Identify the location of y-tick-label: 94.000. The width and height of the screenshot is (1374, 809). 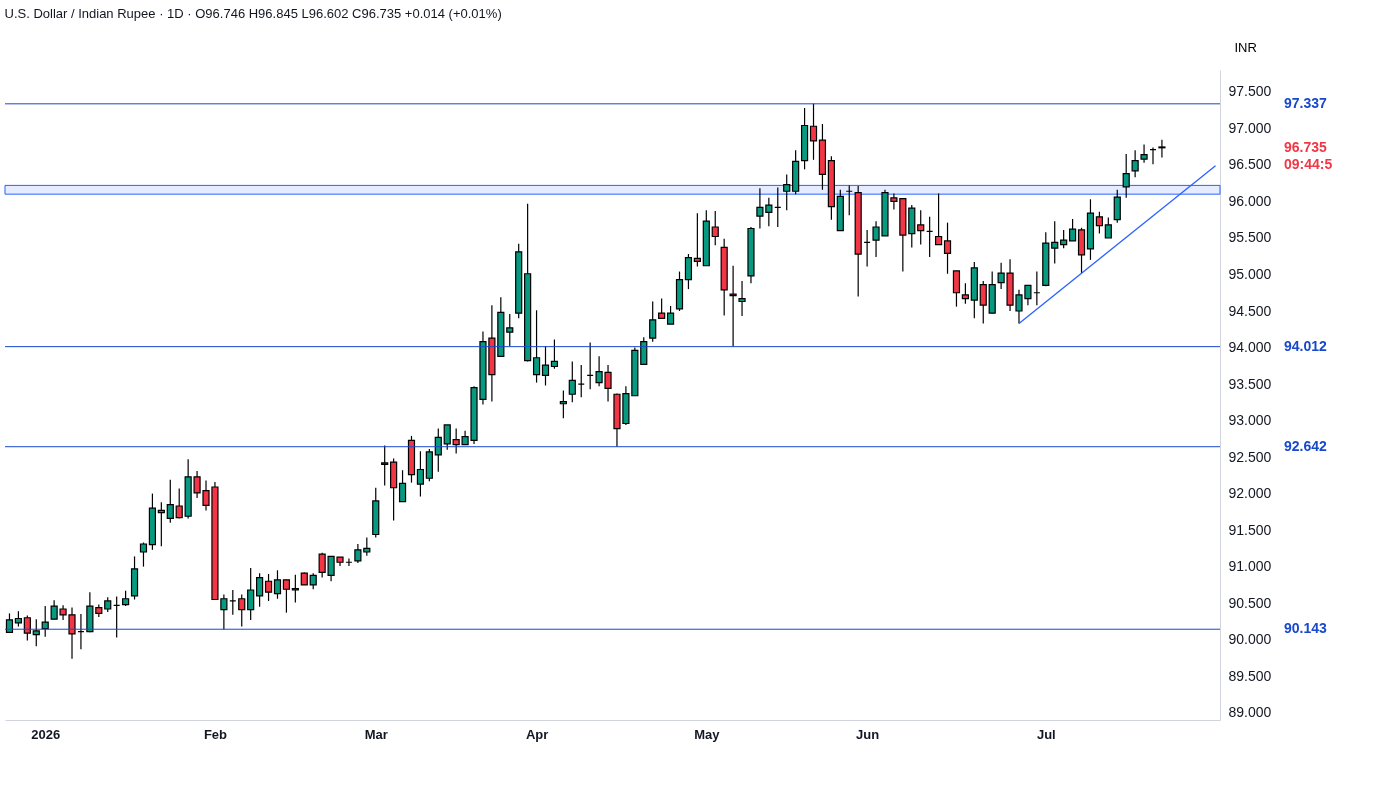
(1250, 347).